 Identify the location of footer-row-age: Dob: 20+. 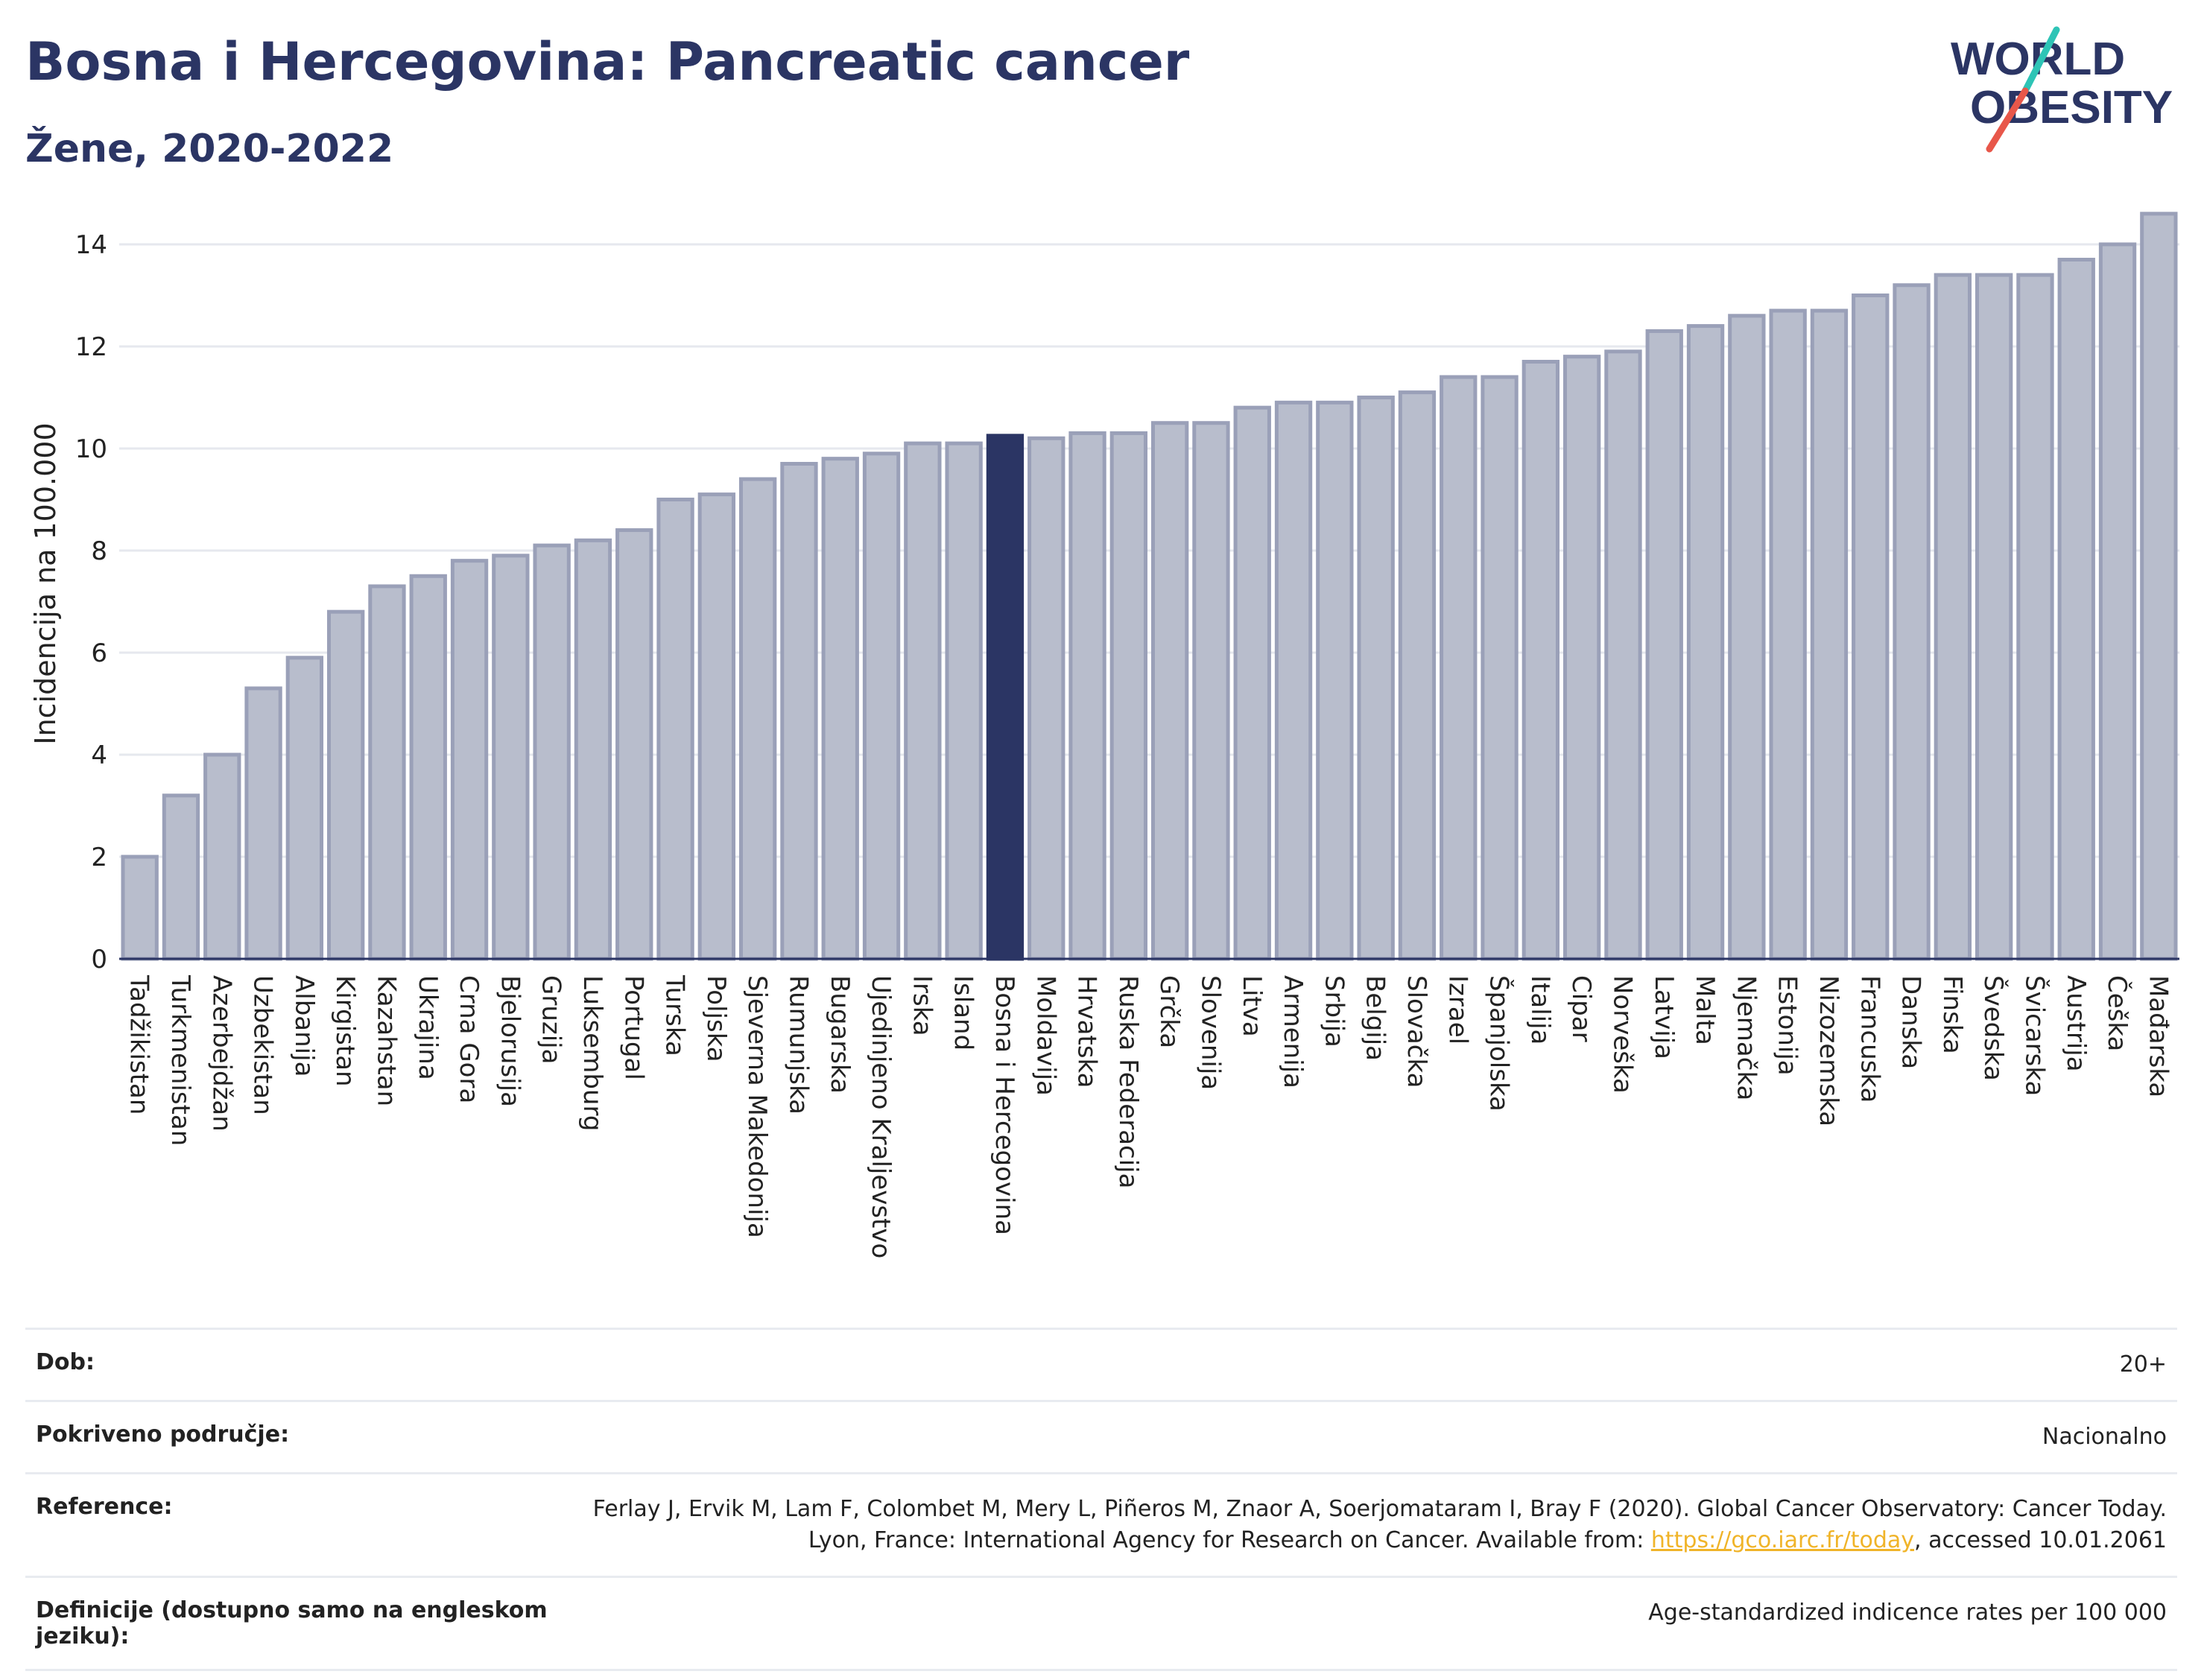
(1101, 1364).